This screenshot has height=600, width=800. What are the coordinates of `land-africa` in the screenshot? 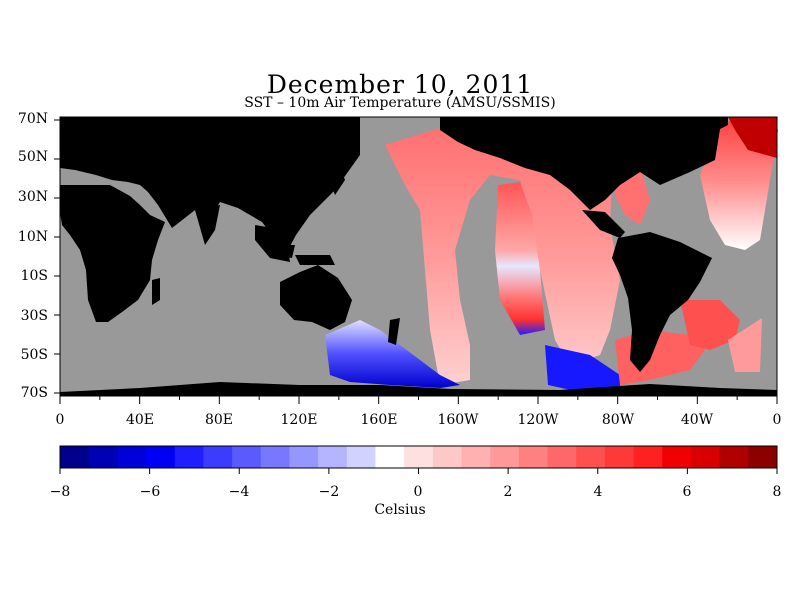 It's located at (112, 253).